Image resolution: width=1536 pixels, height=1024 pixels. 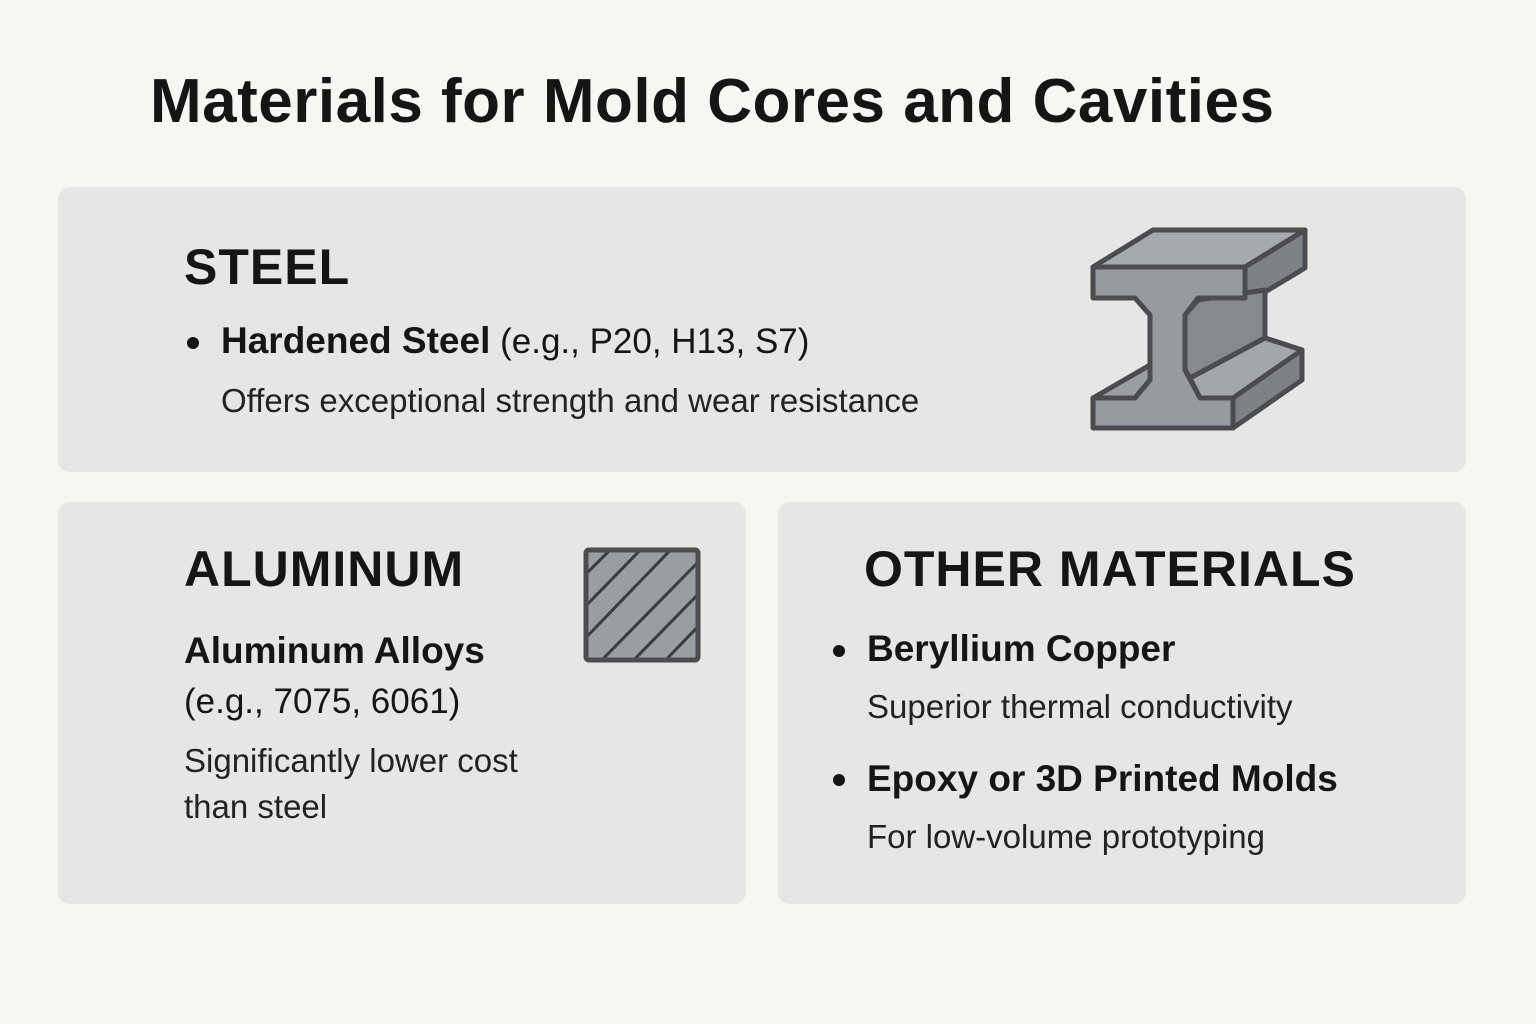 I want to click on steel-item-examples: (e.g., P20, H13, S7), so click(x=650, y=341).